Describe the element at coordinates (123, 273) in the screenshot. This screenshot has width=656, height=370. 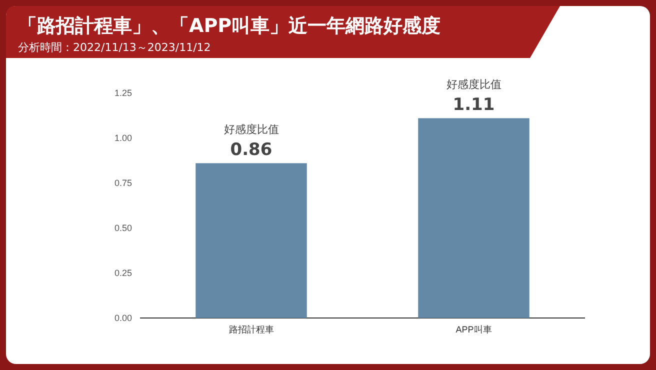
I see `y-tick-label: 0.25` at that location.